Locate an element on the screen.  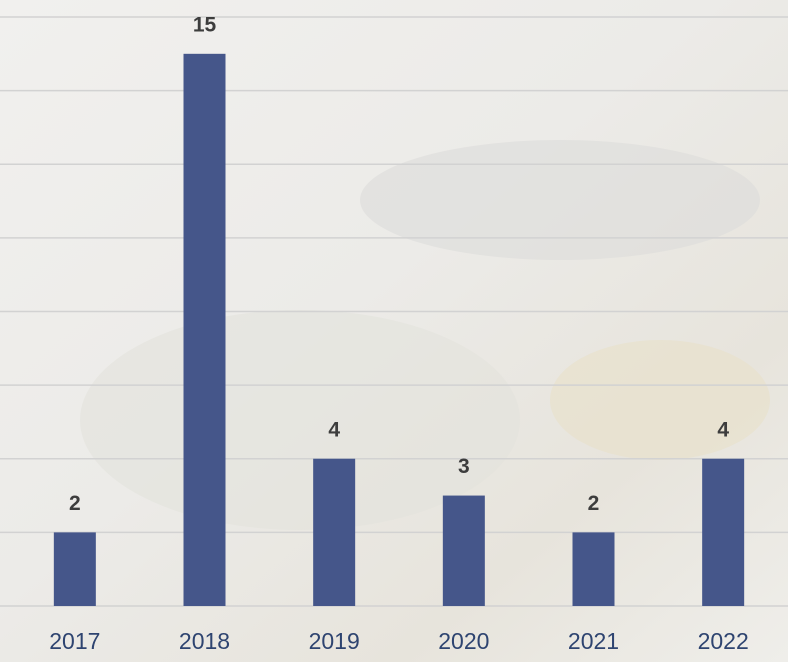
x-tick-label: 2021 is located at coordinates (593, 641).